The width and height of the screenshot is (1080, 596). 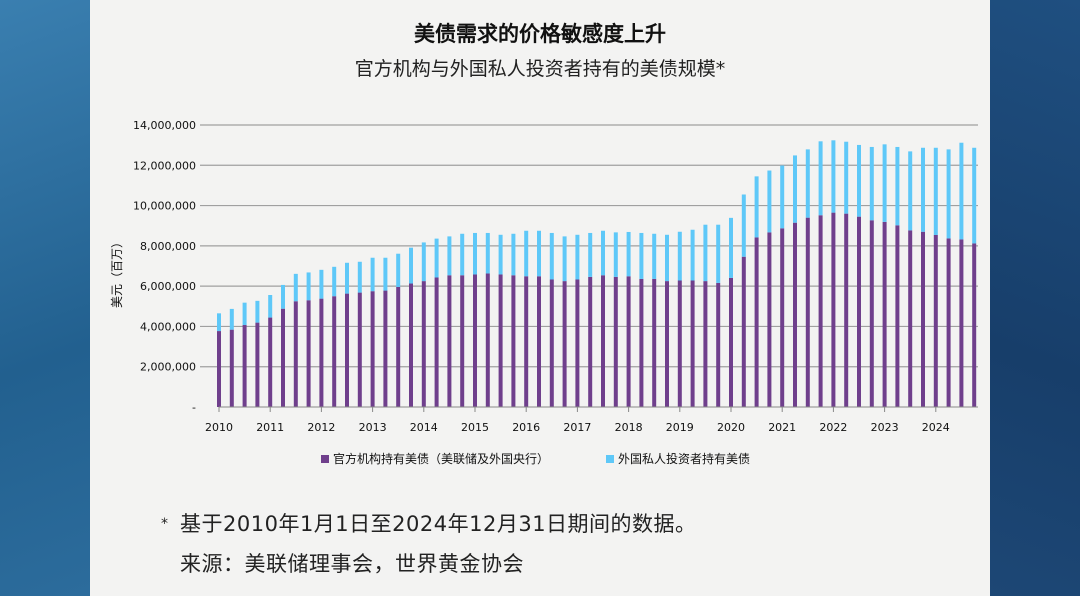 What do you see at coordinates (731, 427) in the screenshot?
I see `x-tick-label: 2020` at bounding box center [731, 427].